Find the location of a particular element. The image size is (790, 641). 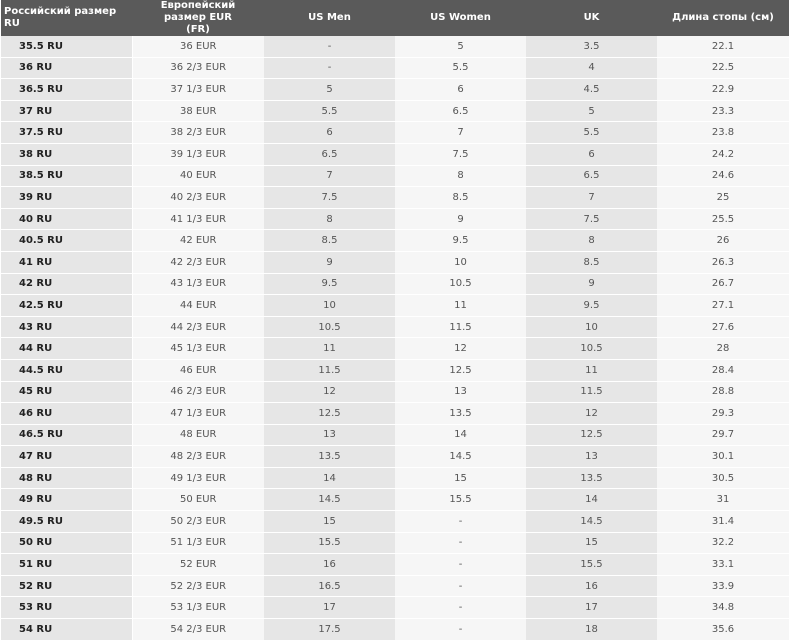

cell-foot-length: 26.7 is located at coordinates (723, 284).